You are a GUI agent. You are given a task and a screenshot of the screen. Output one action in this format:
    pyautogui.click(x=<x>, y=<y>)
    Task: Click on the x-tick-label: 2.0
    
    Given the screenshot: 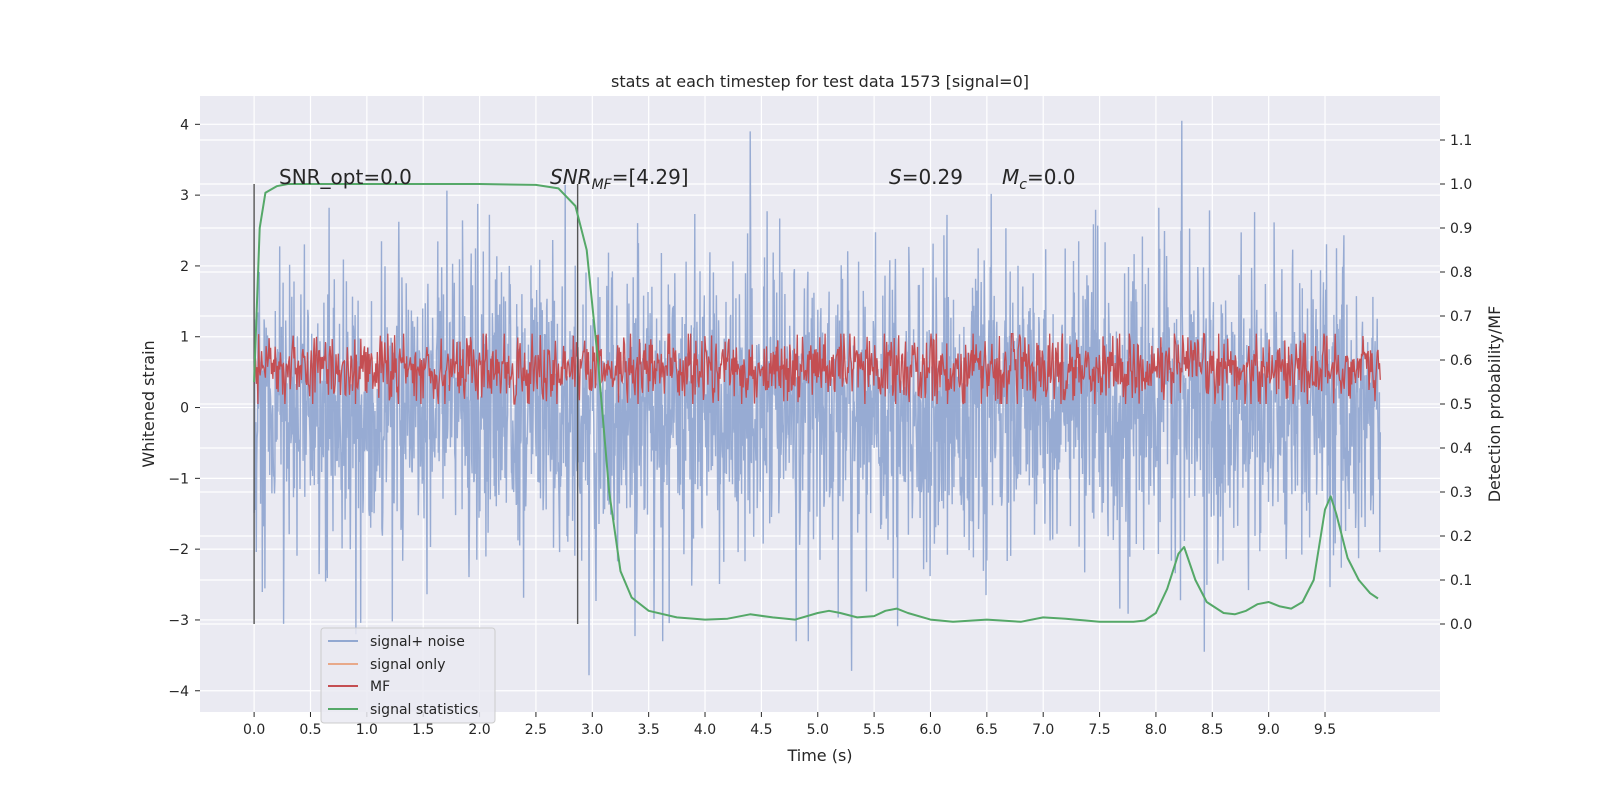 What is the action you would take?
    pyautogui.click(x=479, y=730)
    